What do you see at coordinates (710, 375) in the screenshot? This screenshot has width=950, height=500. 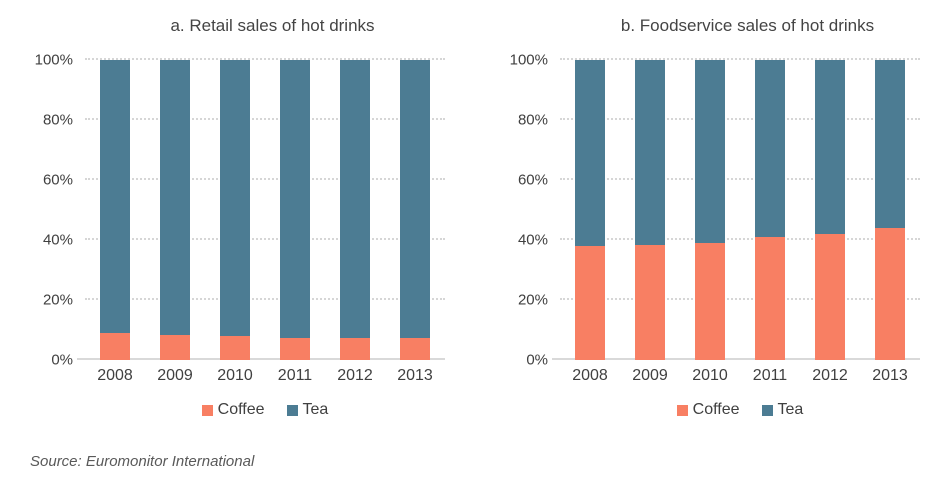 I see `x-tick-label: 2010` at bounding box center [710, 375].